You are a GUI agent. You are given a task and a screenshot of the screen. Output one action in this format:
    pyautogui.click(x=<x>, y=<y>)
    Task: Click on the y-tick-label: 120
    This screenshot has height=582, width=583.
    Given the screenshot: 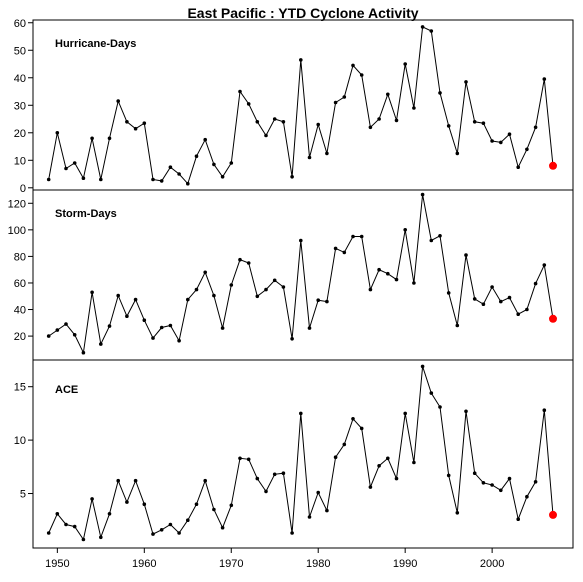 What is the action you would take?
    pyautogui.click(x=17, y=204)
    